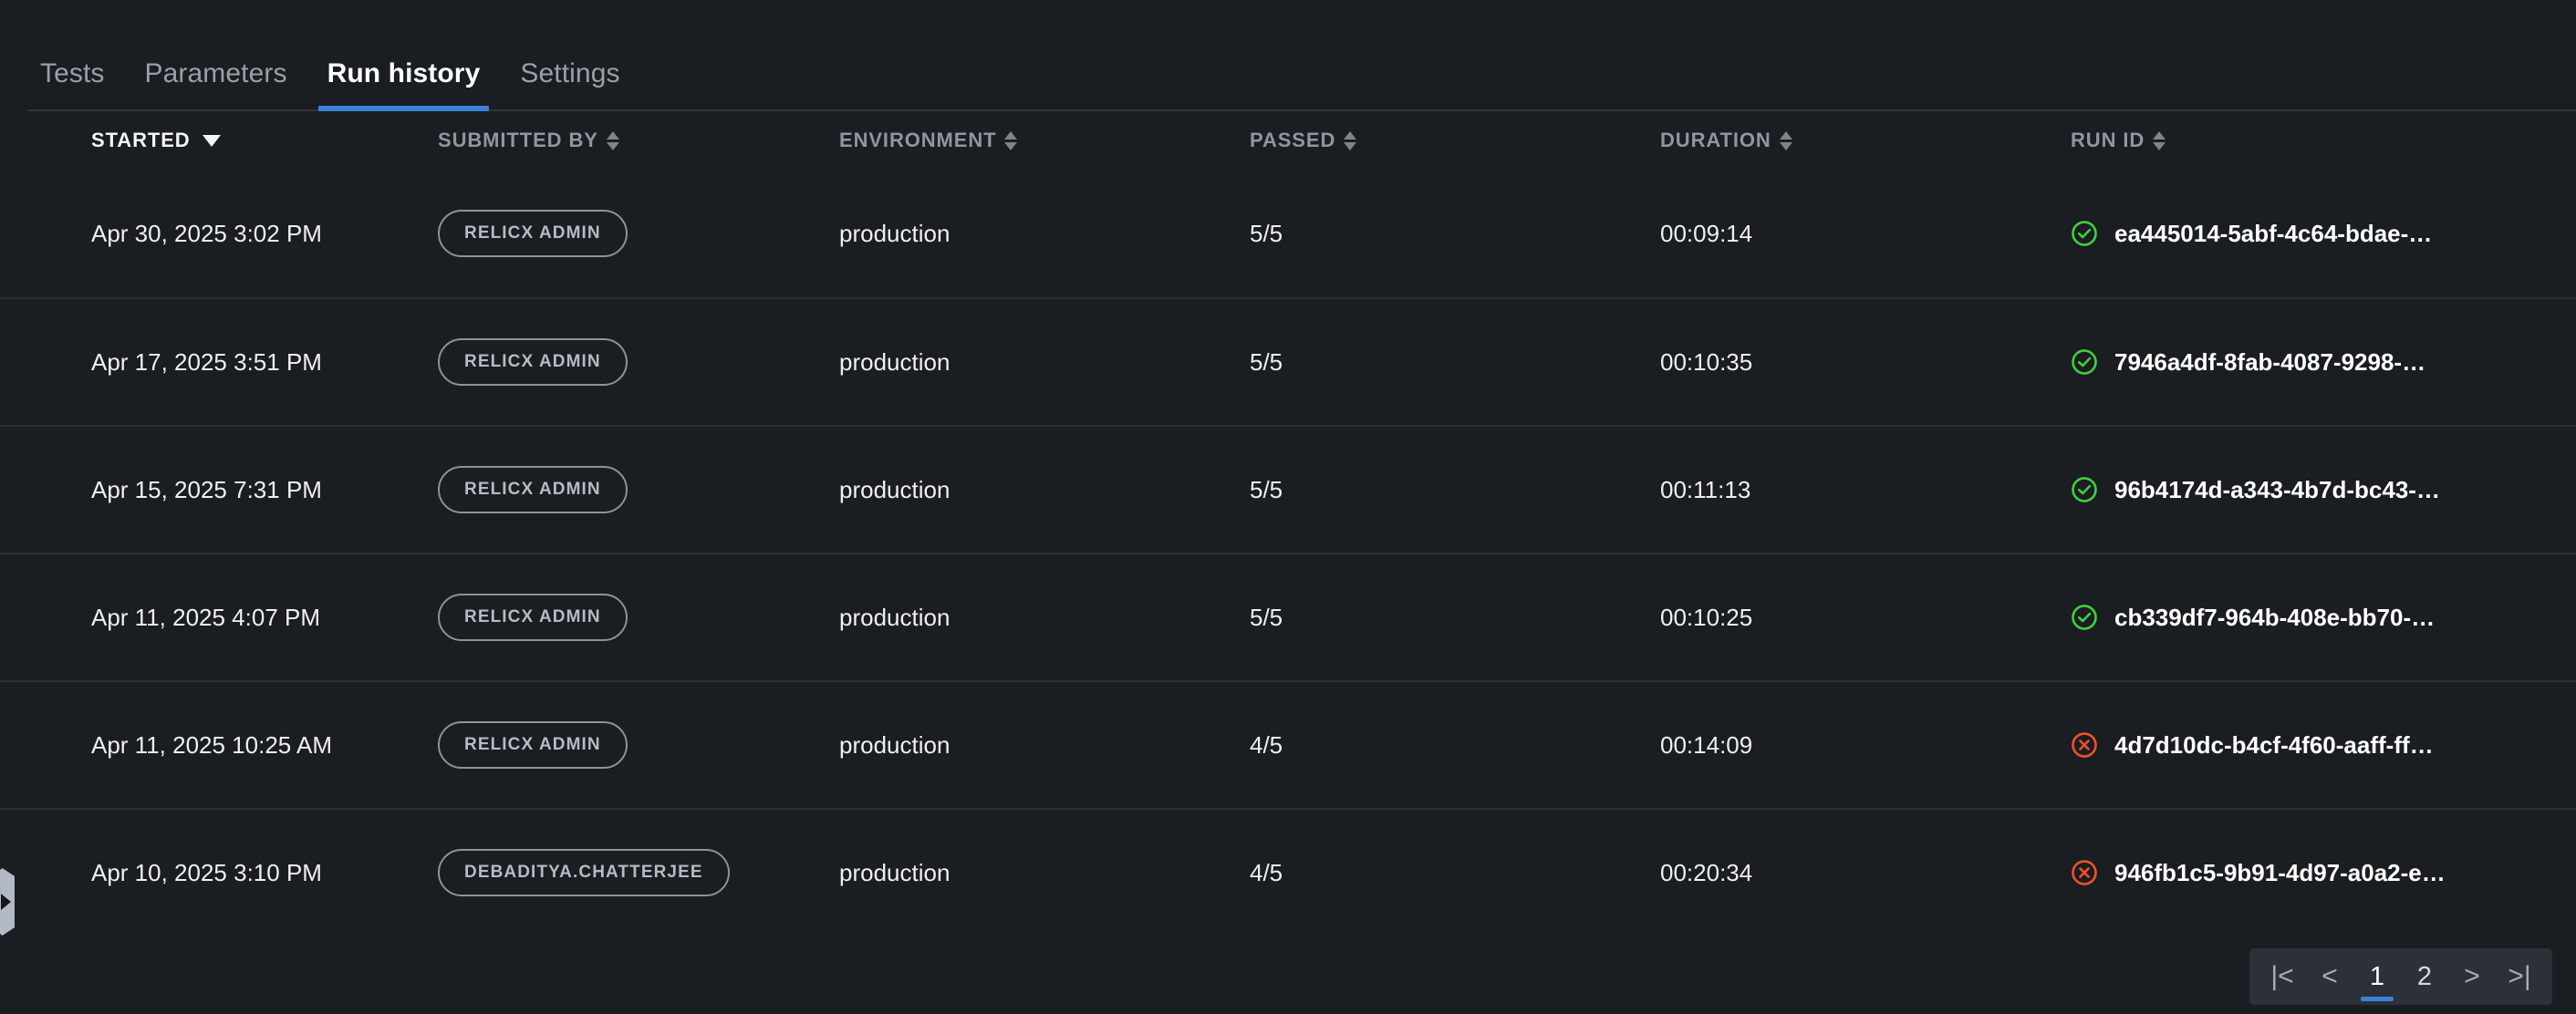  Describe the element at coordinates (2377, 977) in the screenshot. I see `pagination-page-1-button: 1` at that location.